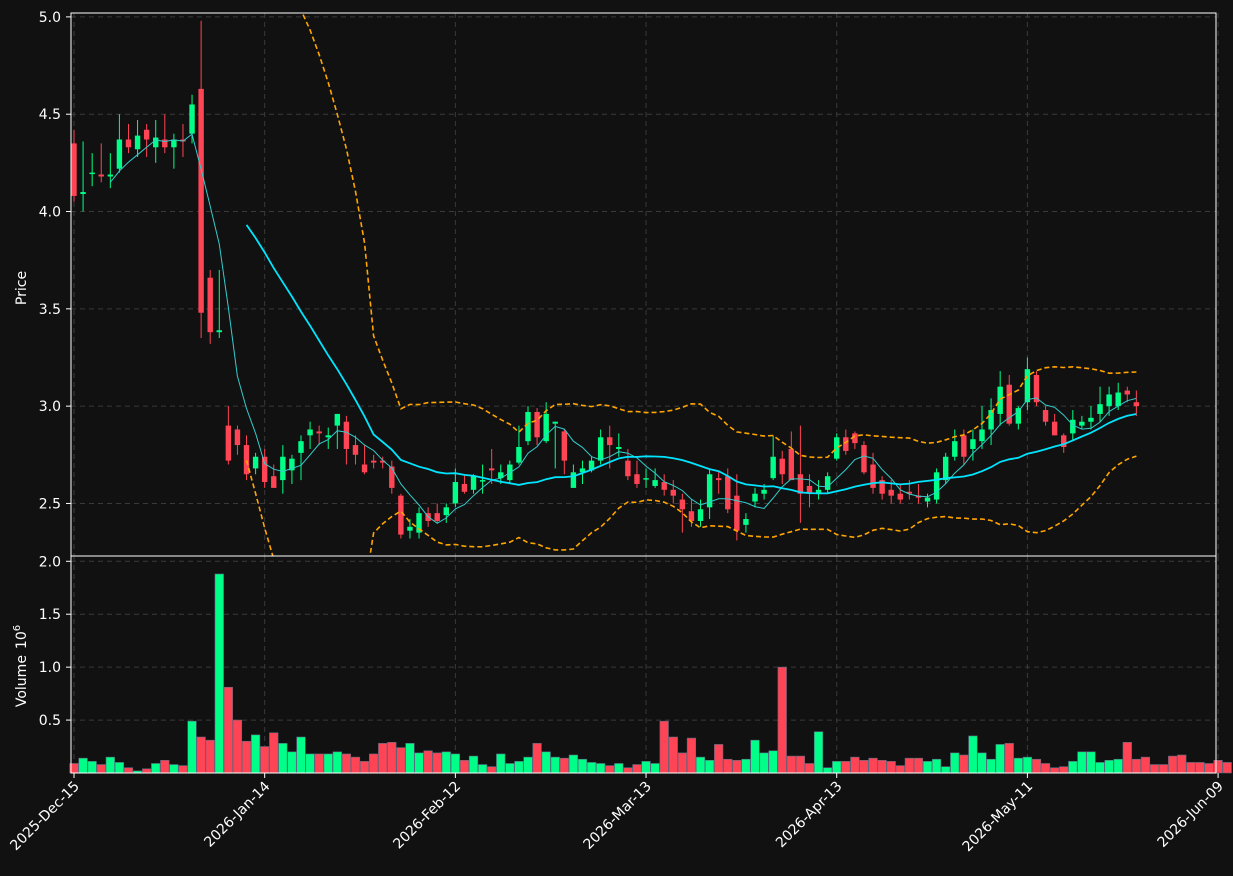  Describe the element at coordinates (50, 18) in the screenshot. I see `price-tick-label: 5.0` at that location.